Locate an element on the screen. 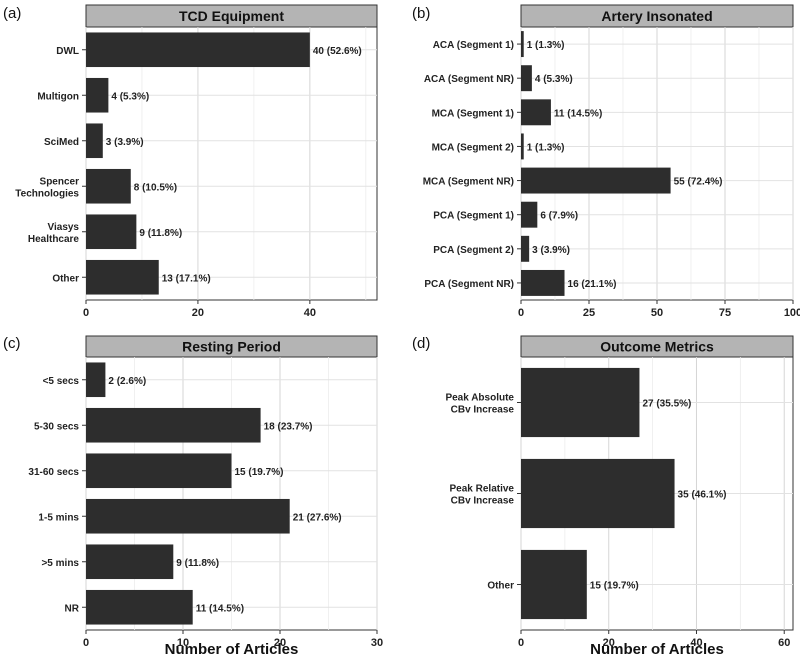 Image resolution: width=800 pixels, height=665 pixels. category-label-line: MCA (Segment NR) is located at coordinates (468, 182).